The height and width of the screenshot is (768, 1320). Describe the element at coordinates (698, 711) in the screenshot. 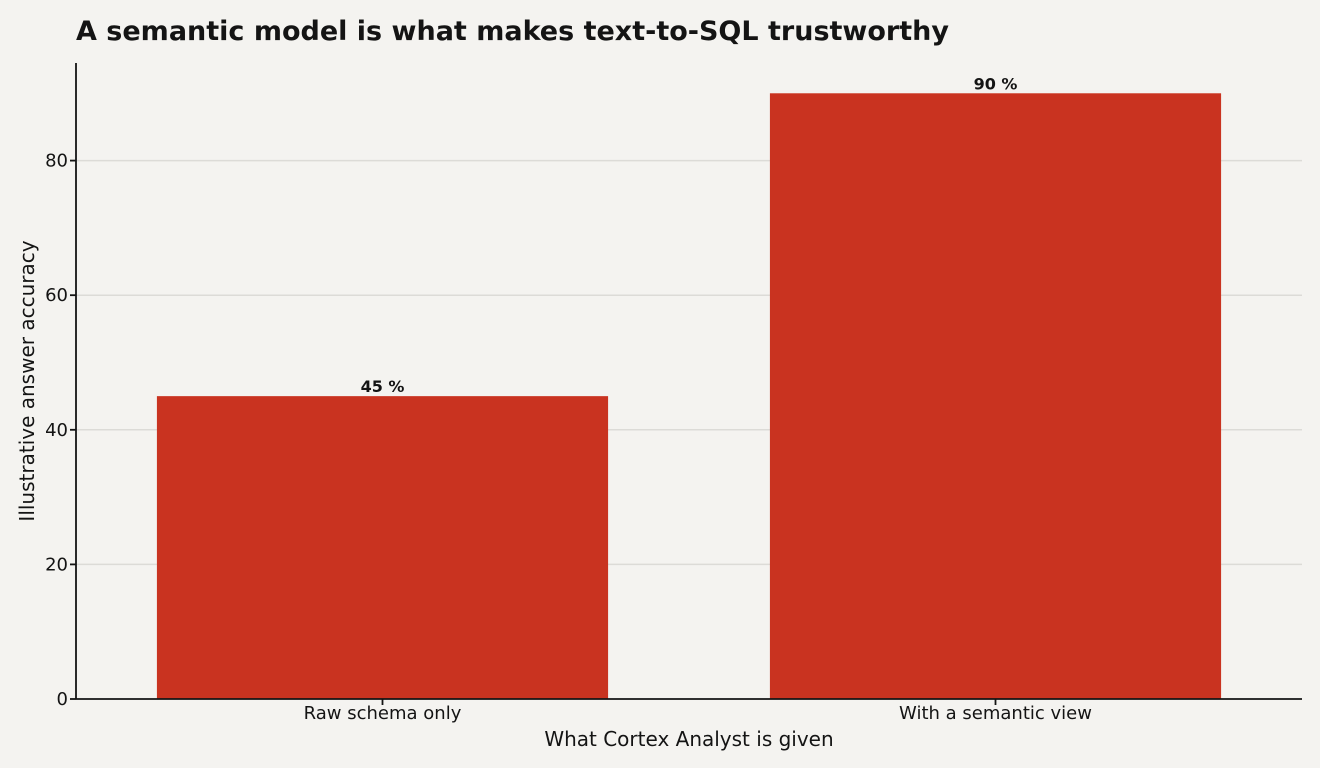

I see `x-tick-labels: Raw schema only With a semantic view` at that location.